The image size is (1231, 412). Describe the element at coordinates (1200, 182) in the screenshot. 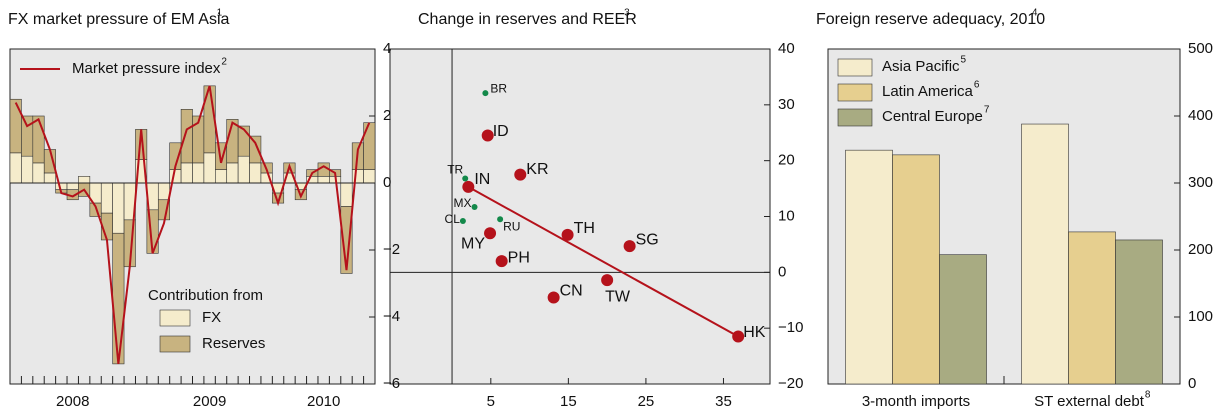

I see `y-tick-label: 300` at that location.